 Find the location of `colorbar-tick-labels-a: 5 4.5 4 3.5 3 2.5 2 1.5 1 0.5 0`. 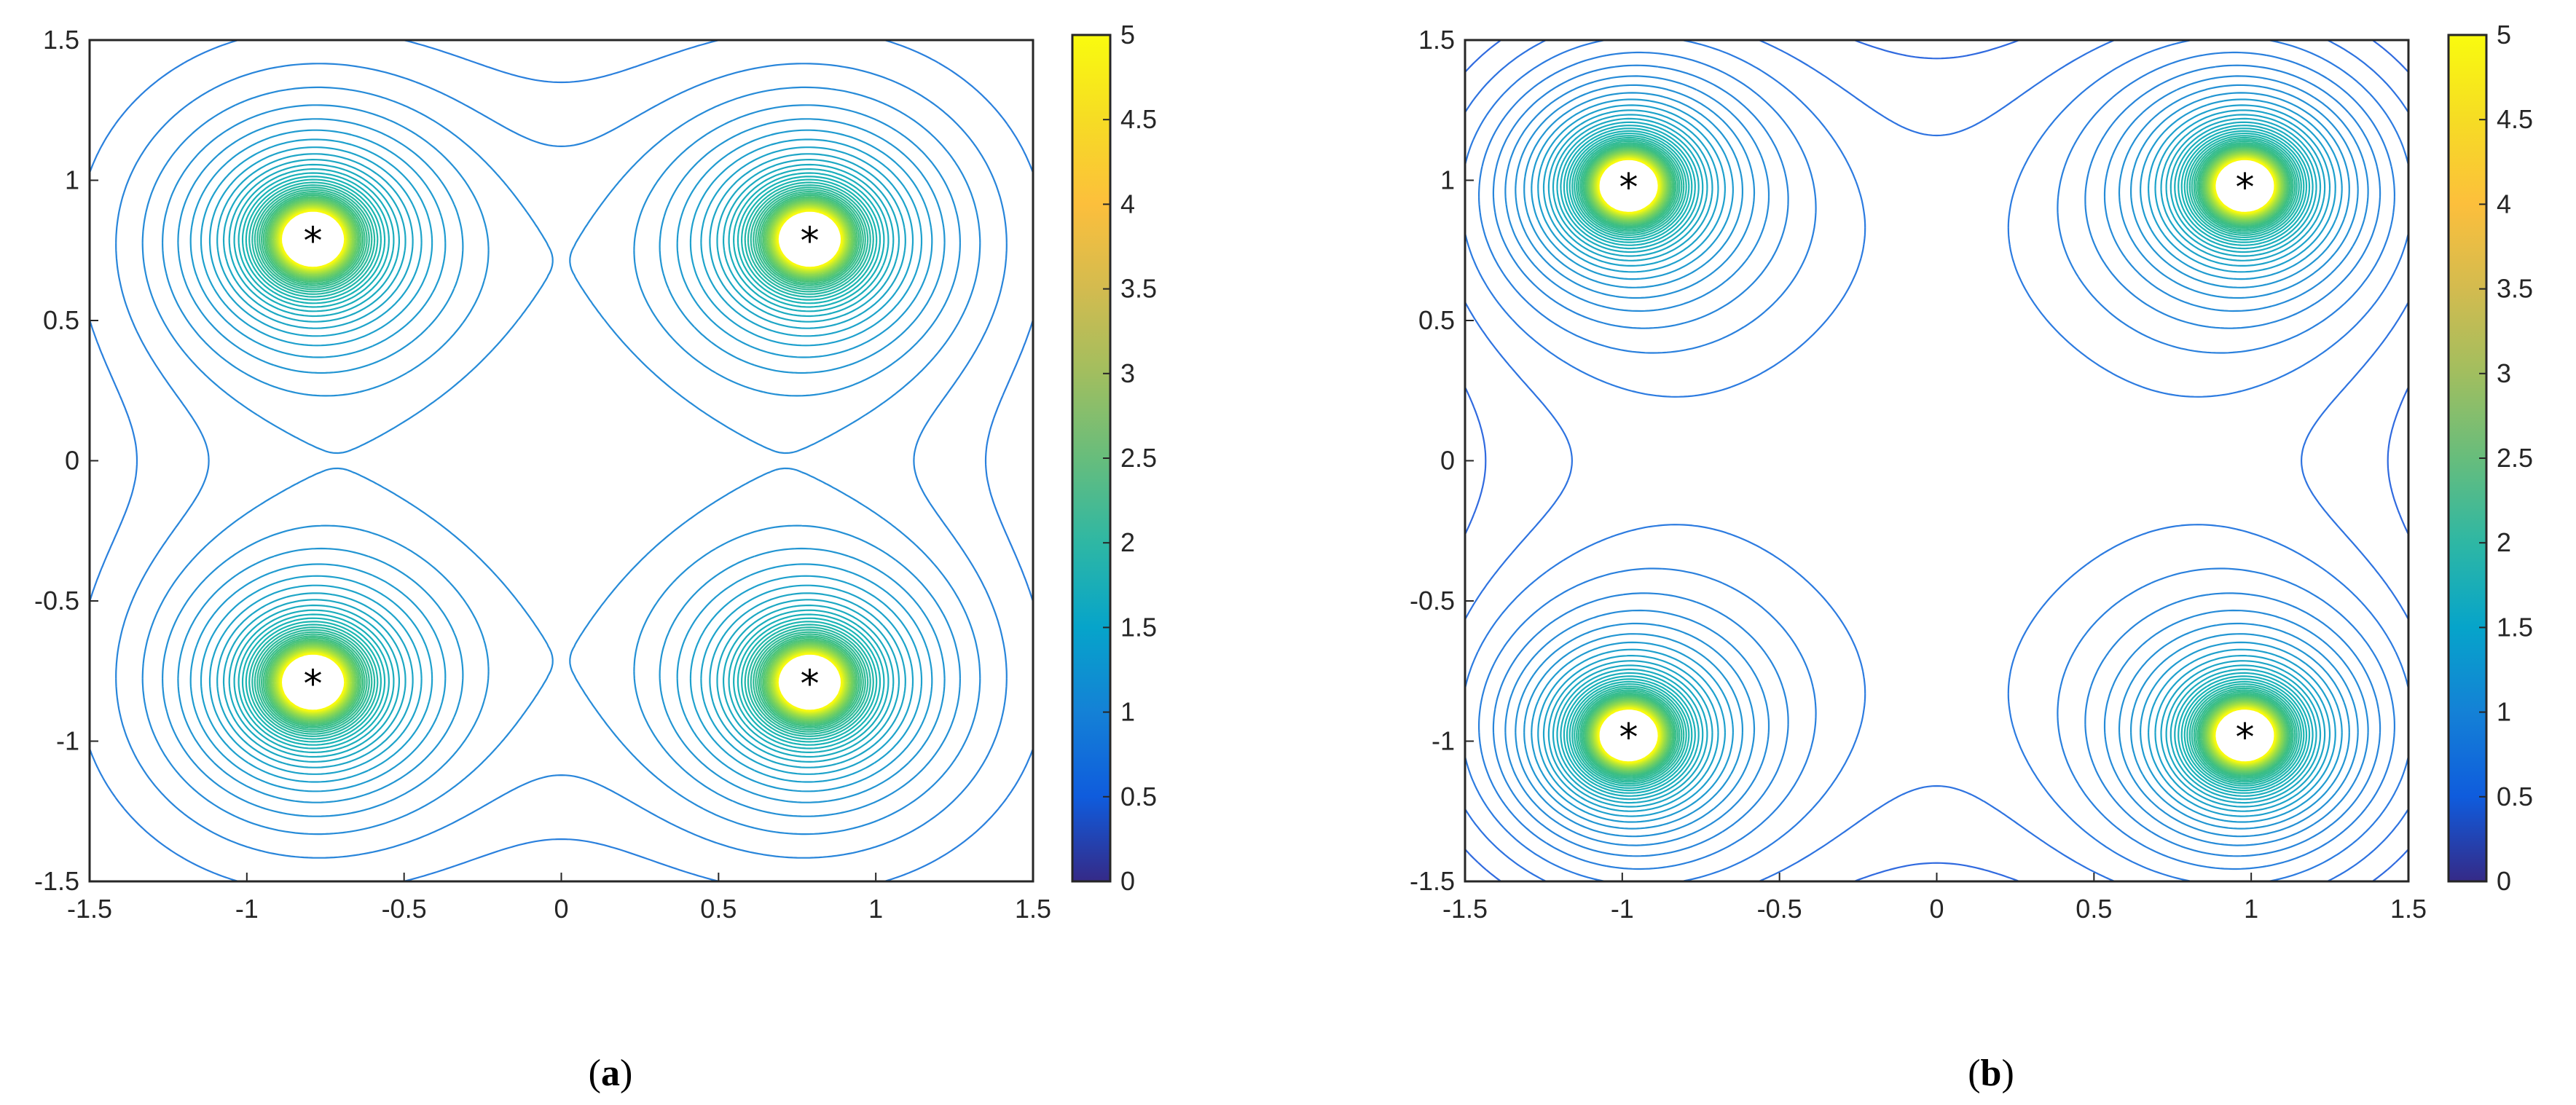

colorbar-tick-labels-a: 5 4.5 4 3.5 3 2.5 2 1.5 1 0.5 0 is located at coordinates (1130, 458).